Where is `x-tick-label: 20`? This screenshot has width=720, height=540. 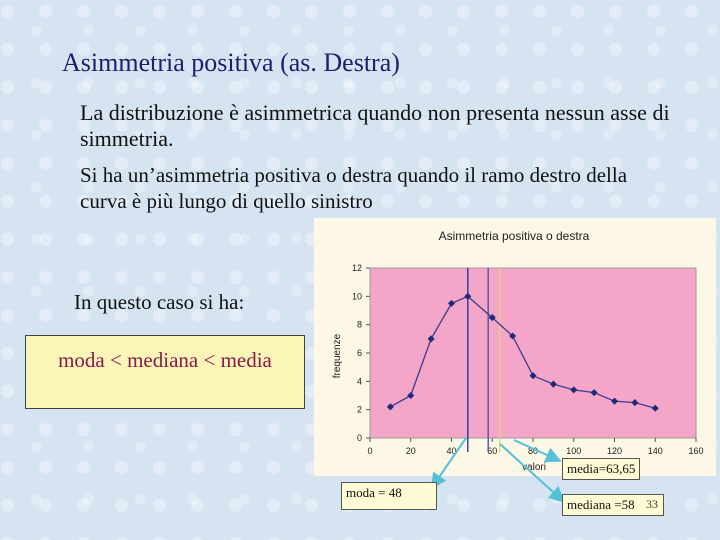
x-tick-label: 20 is located at coordinates (411, 451).